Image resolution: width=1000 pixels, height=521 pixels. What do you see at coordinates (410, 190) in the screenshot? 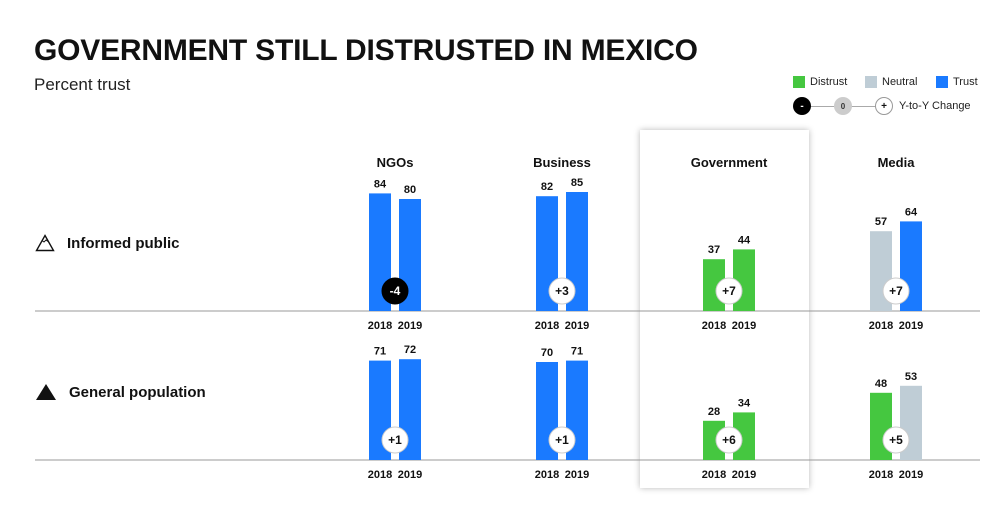
I see `value-label: 80` at bounding box center [410, 190].